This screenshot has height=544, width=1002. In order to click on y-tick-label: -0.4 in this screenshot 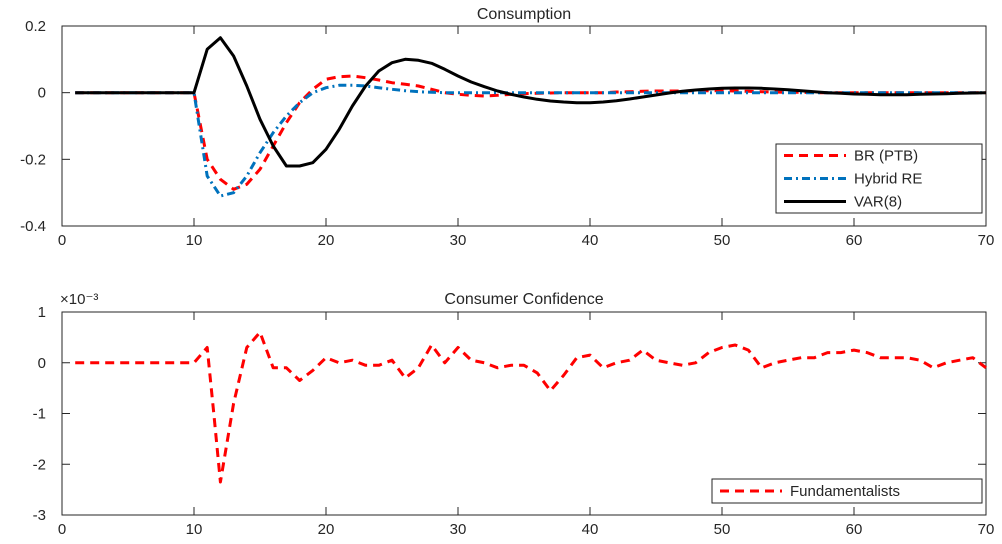, I will do `click(33, 226)`.